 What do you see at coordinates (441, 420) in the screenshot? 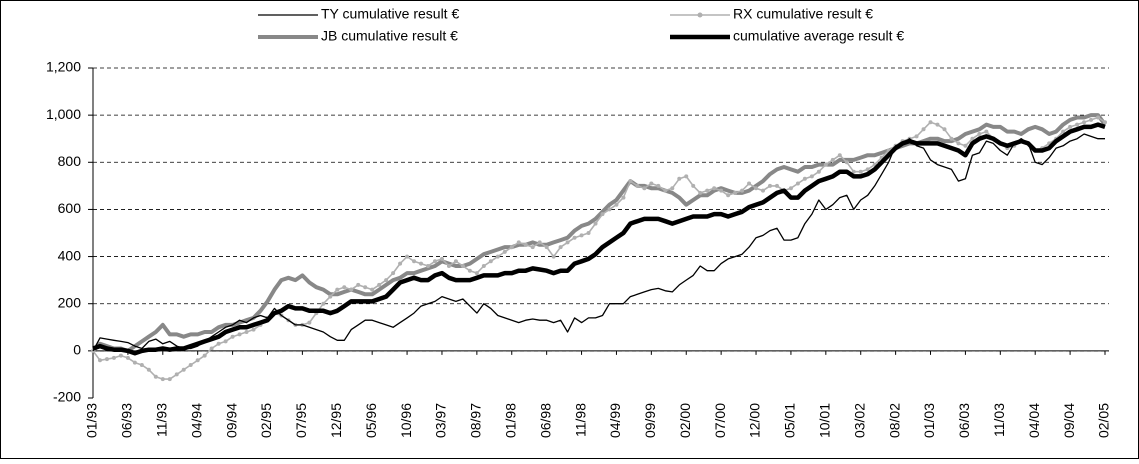
I see `x-tick-label: 03/97` at bounding box center [441, 420].